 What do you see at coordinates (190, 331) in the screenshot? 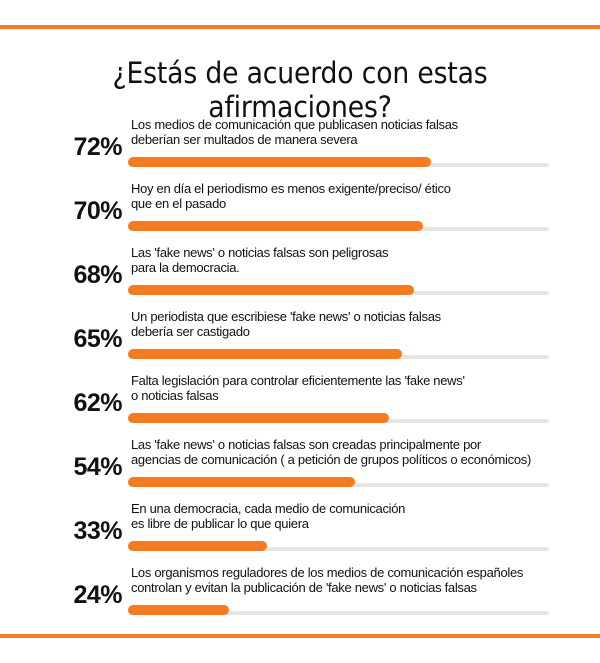
I see `statement-line: debería ser castigado` at bounding box center [190, 331].